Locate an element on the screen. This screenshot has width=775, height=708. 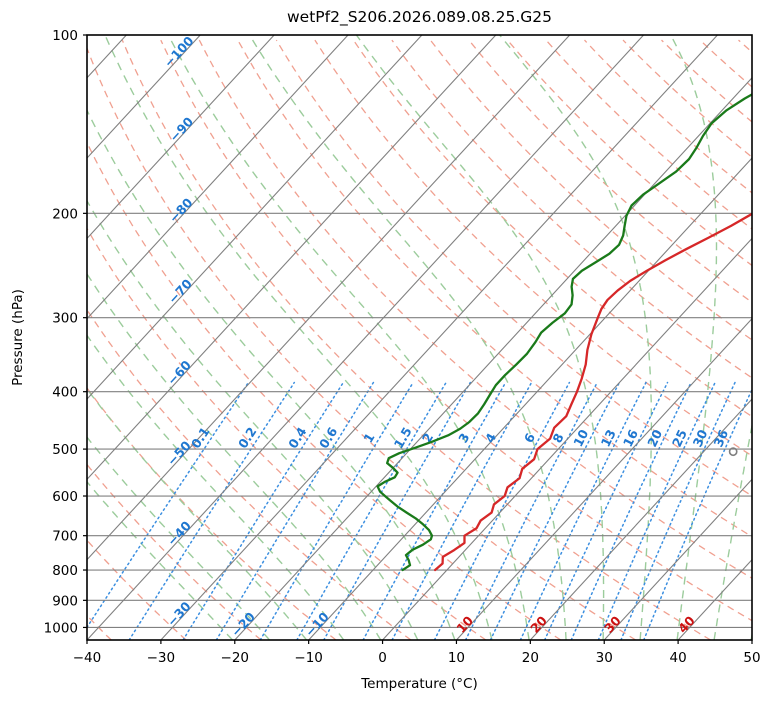
x-tick-label: −30 is located at coordinates (161, 658).